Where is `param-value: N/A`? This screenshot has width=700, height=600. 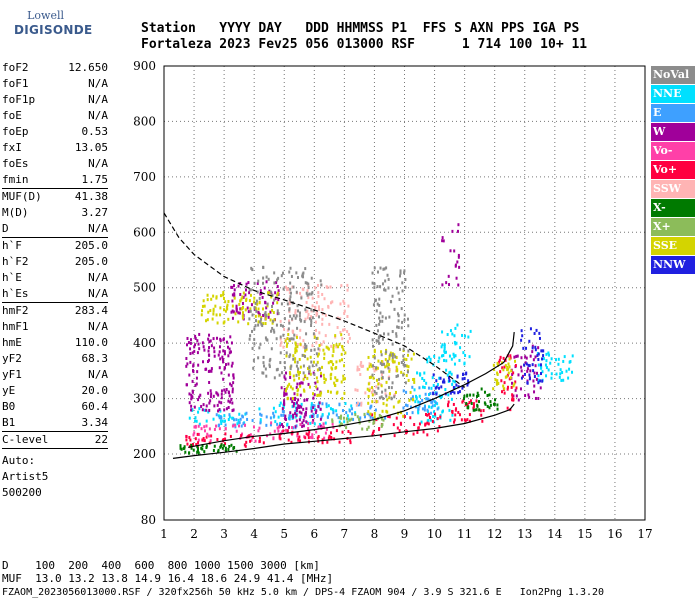 param-value: N/A is located at coordinates (98, 115).